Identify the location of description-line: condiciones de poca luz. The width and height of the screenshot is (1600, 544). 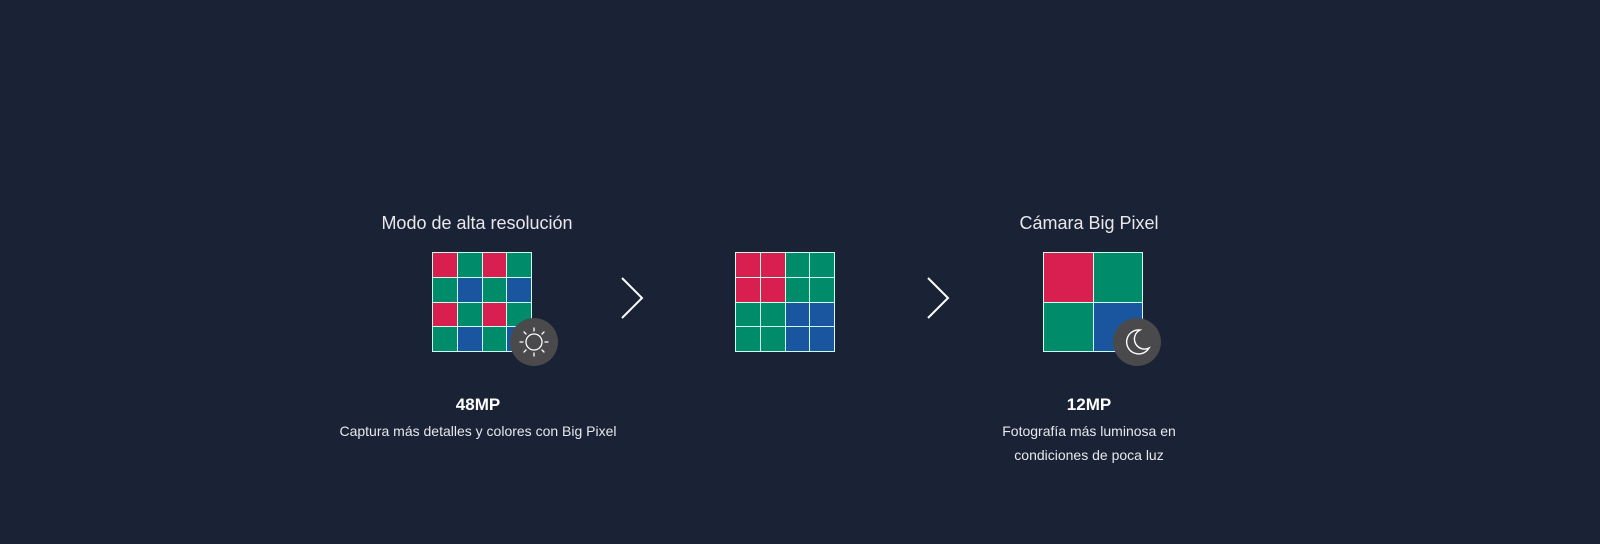
(1089, 455).